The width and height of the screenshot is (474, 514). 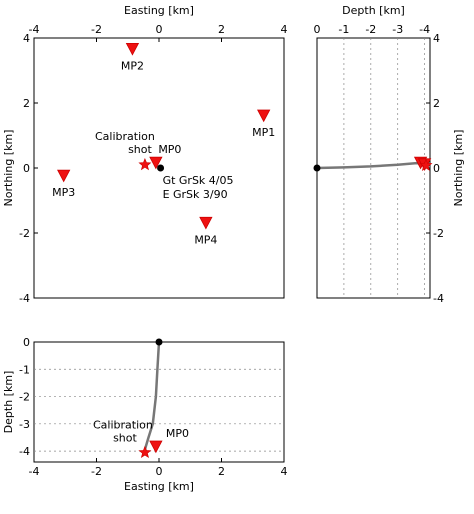 What do you see at coordinates (221, 29) in the screenshot?
I see `map-x-tick-label: 2` at bounding box center [221, 29].